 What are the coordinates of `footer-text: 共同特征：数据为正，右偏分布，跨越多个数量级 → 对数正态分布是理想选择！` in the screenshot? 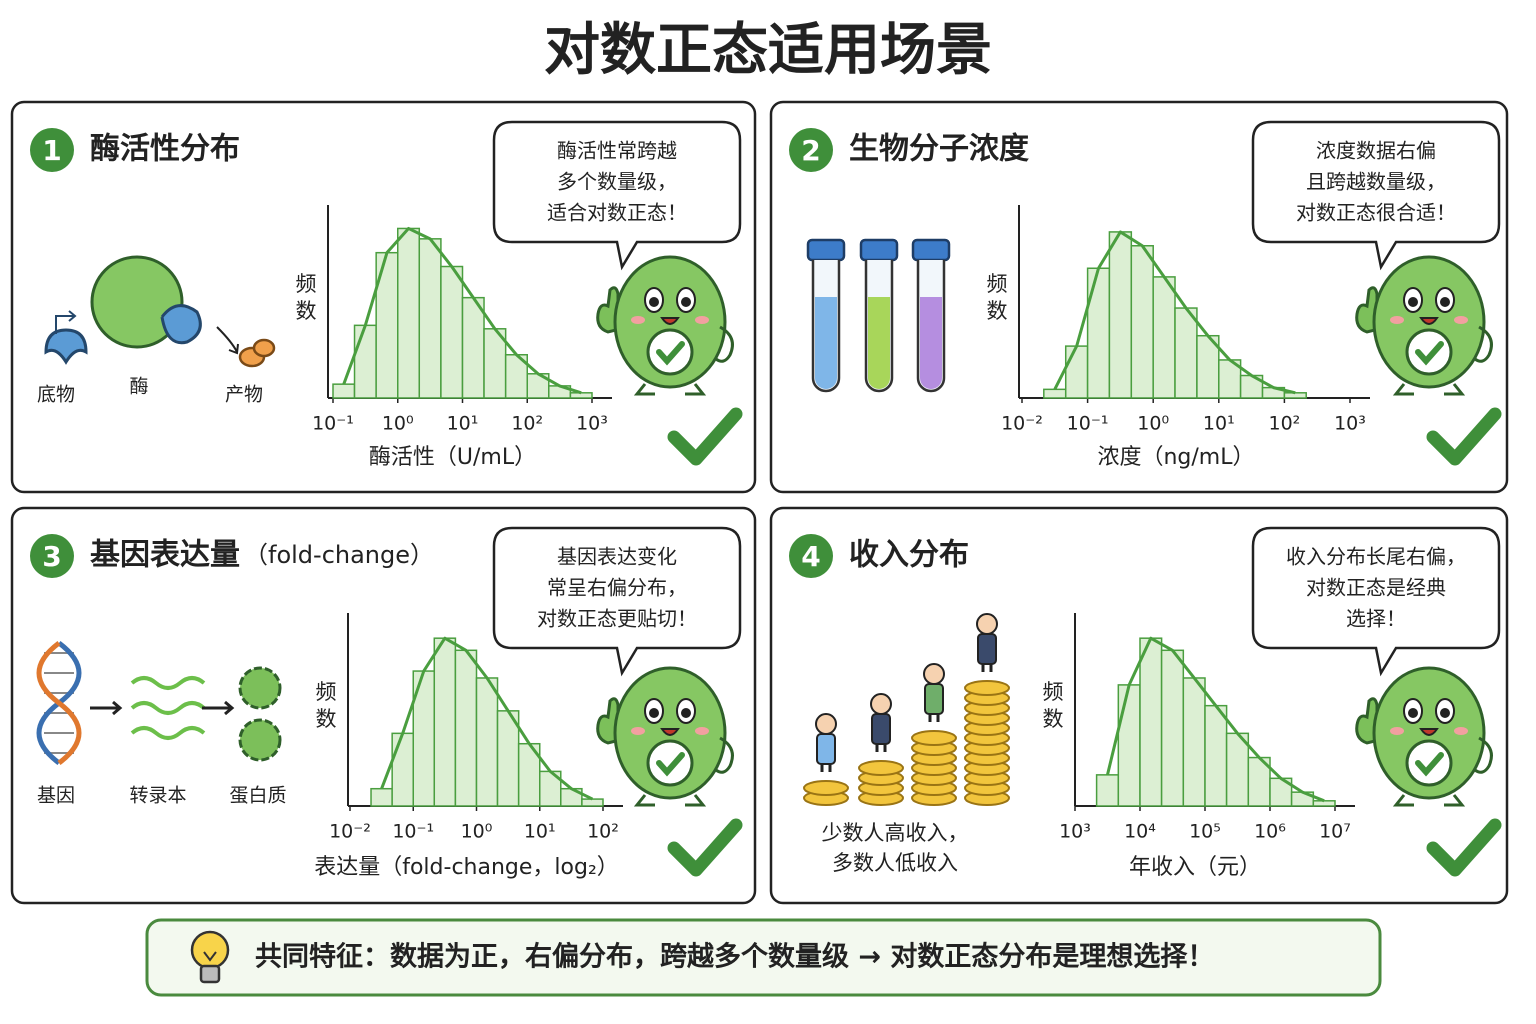 It's located at (734, 957).